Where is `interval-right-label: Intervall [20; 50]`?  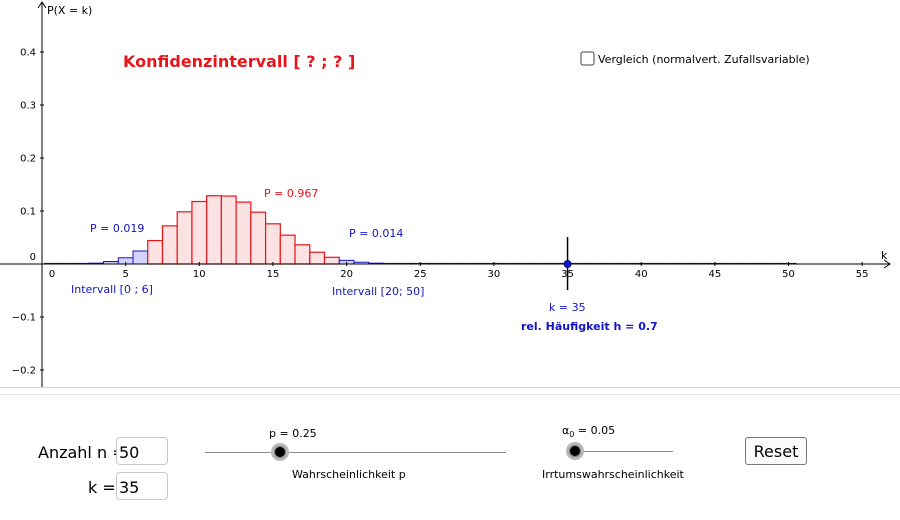
interval-right-label: Intervall [20; 50] is located at coordinates (378, 291).